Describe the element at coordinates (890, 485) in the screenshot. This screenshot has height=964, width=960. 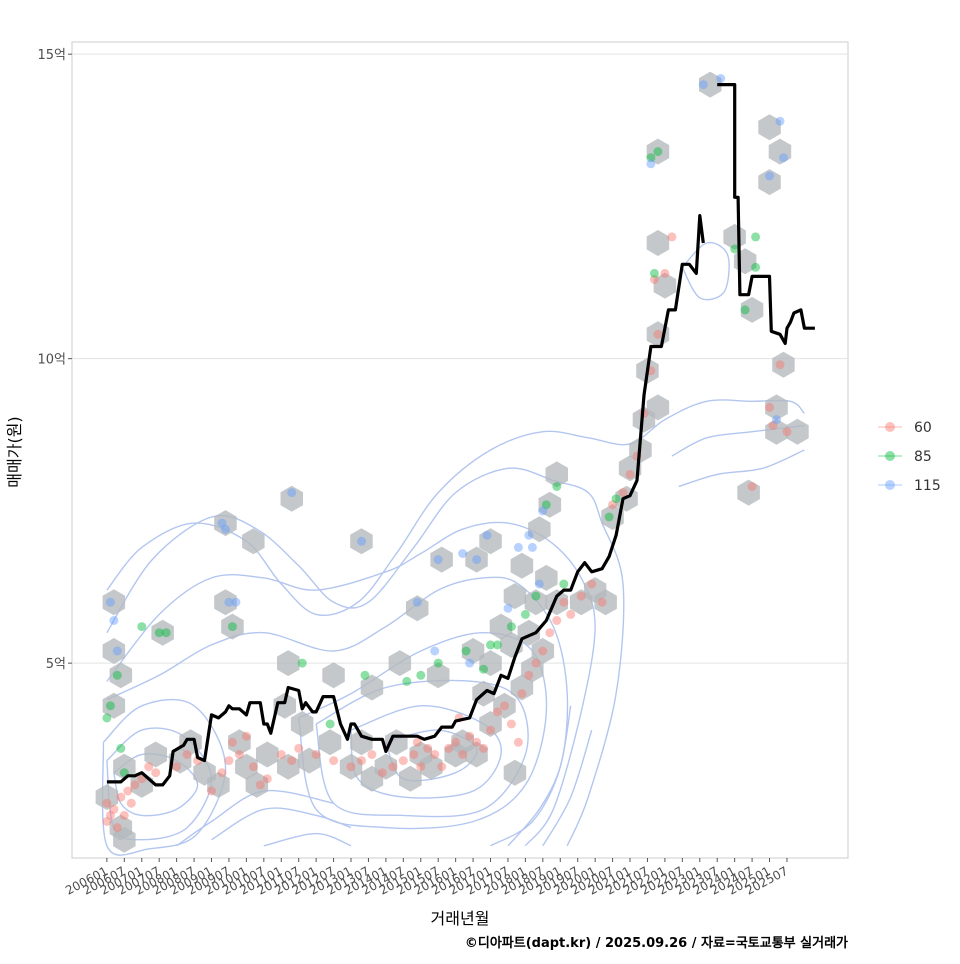
I see `legend-key-point` at that location.